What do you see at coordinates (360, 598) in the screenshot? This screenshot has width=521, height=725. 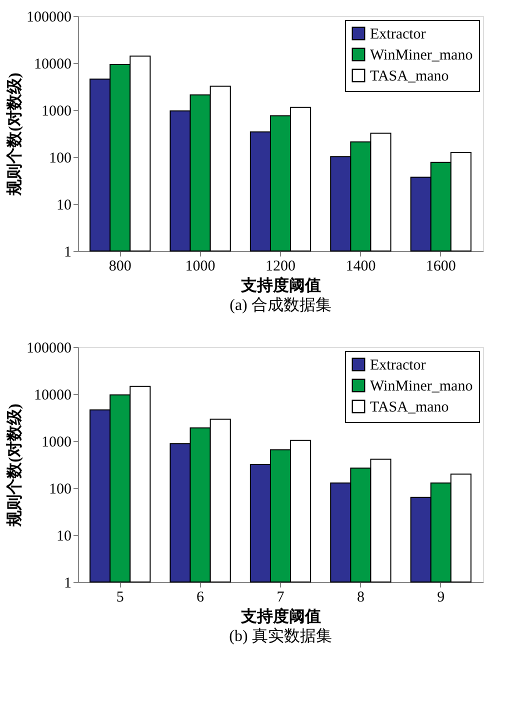 I see `x-tick-label: 8` at bounding box center [360, 598].